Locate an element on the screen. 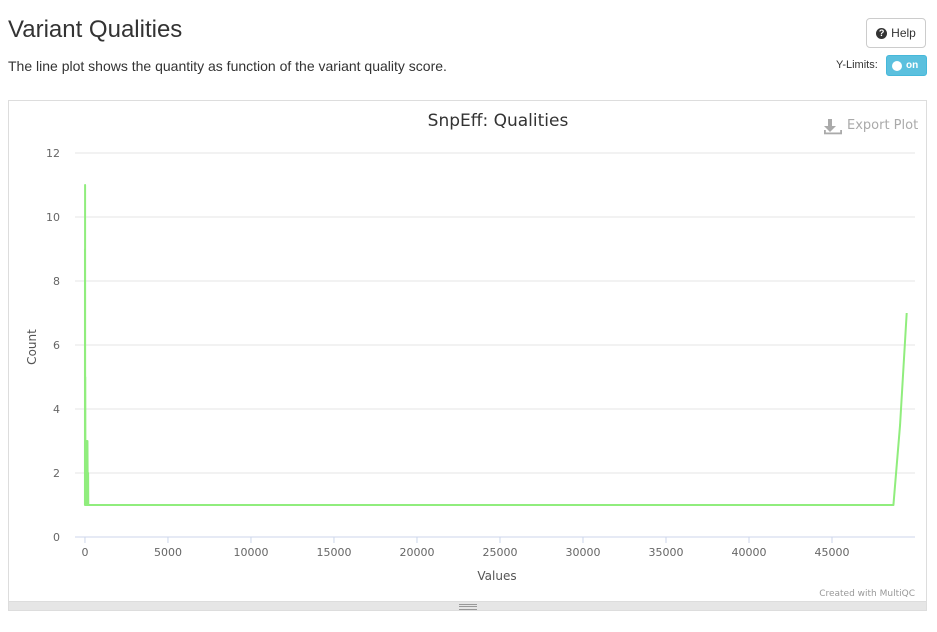  credit-text: Created with MultiQC is located at coordinates (867, 594).